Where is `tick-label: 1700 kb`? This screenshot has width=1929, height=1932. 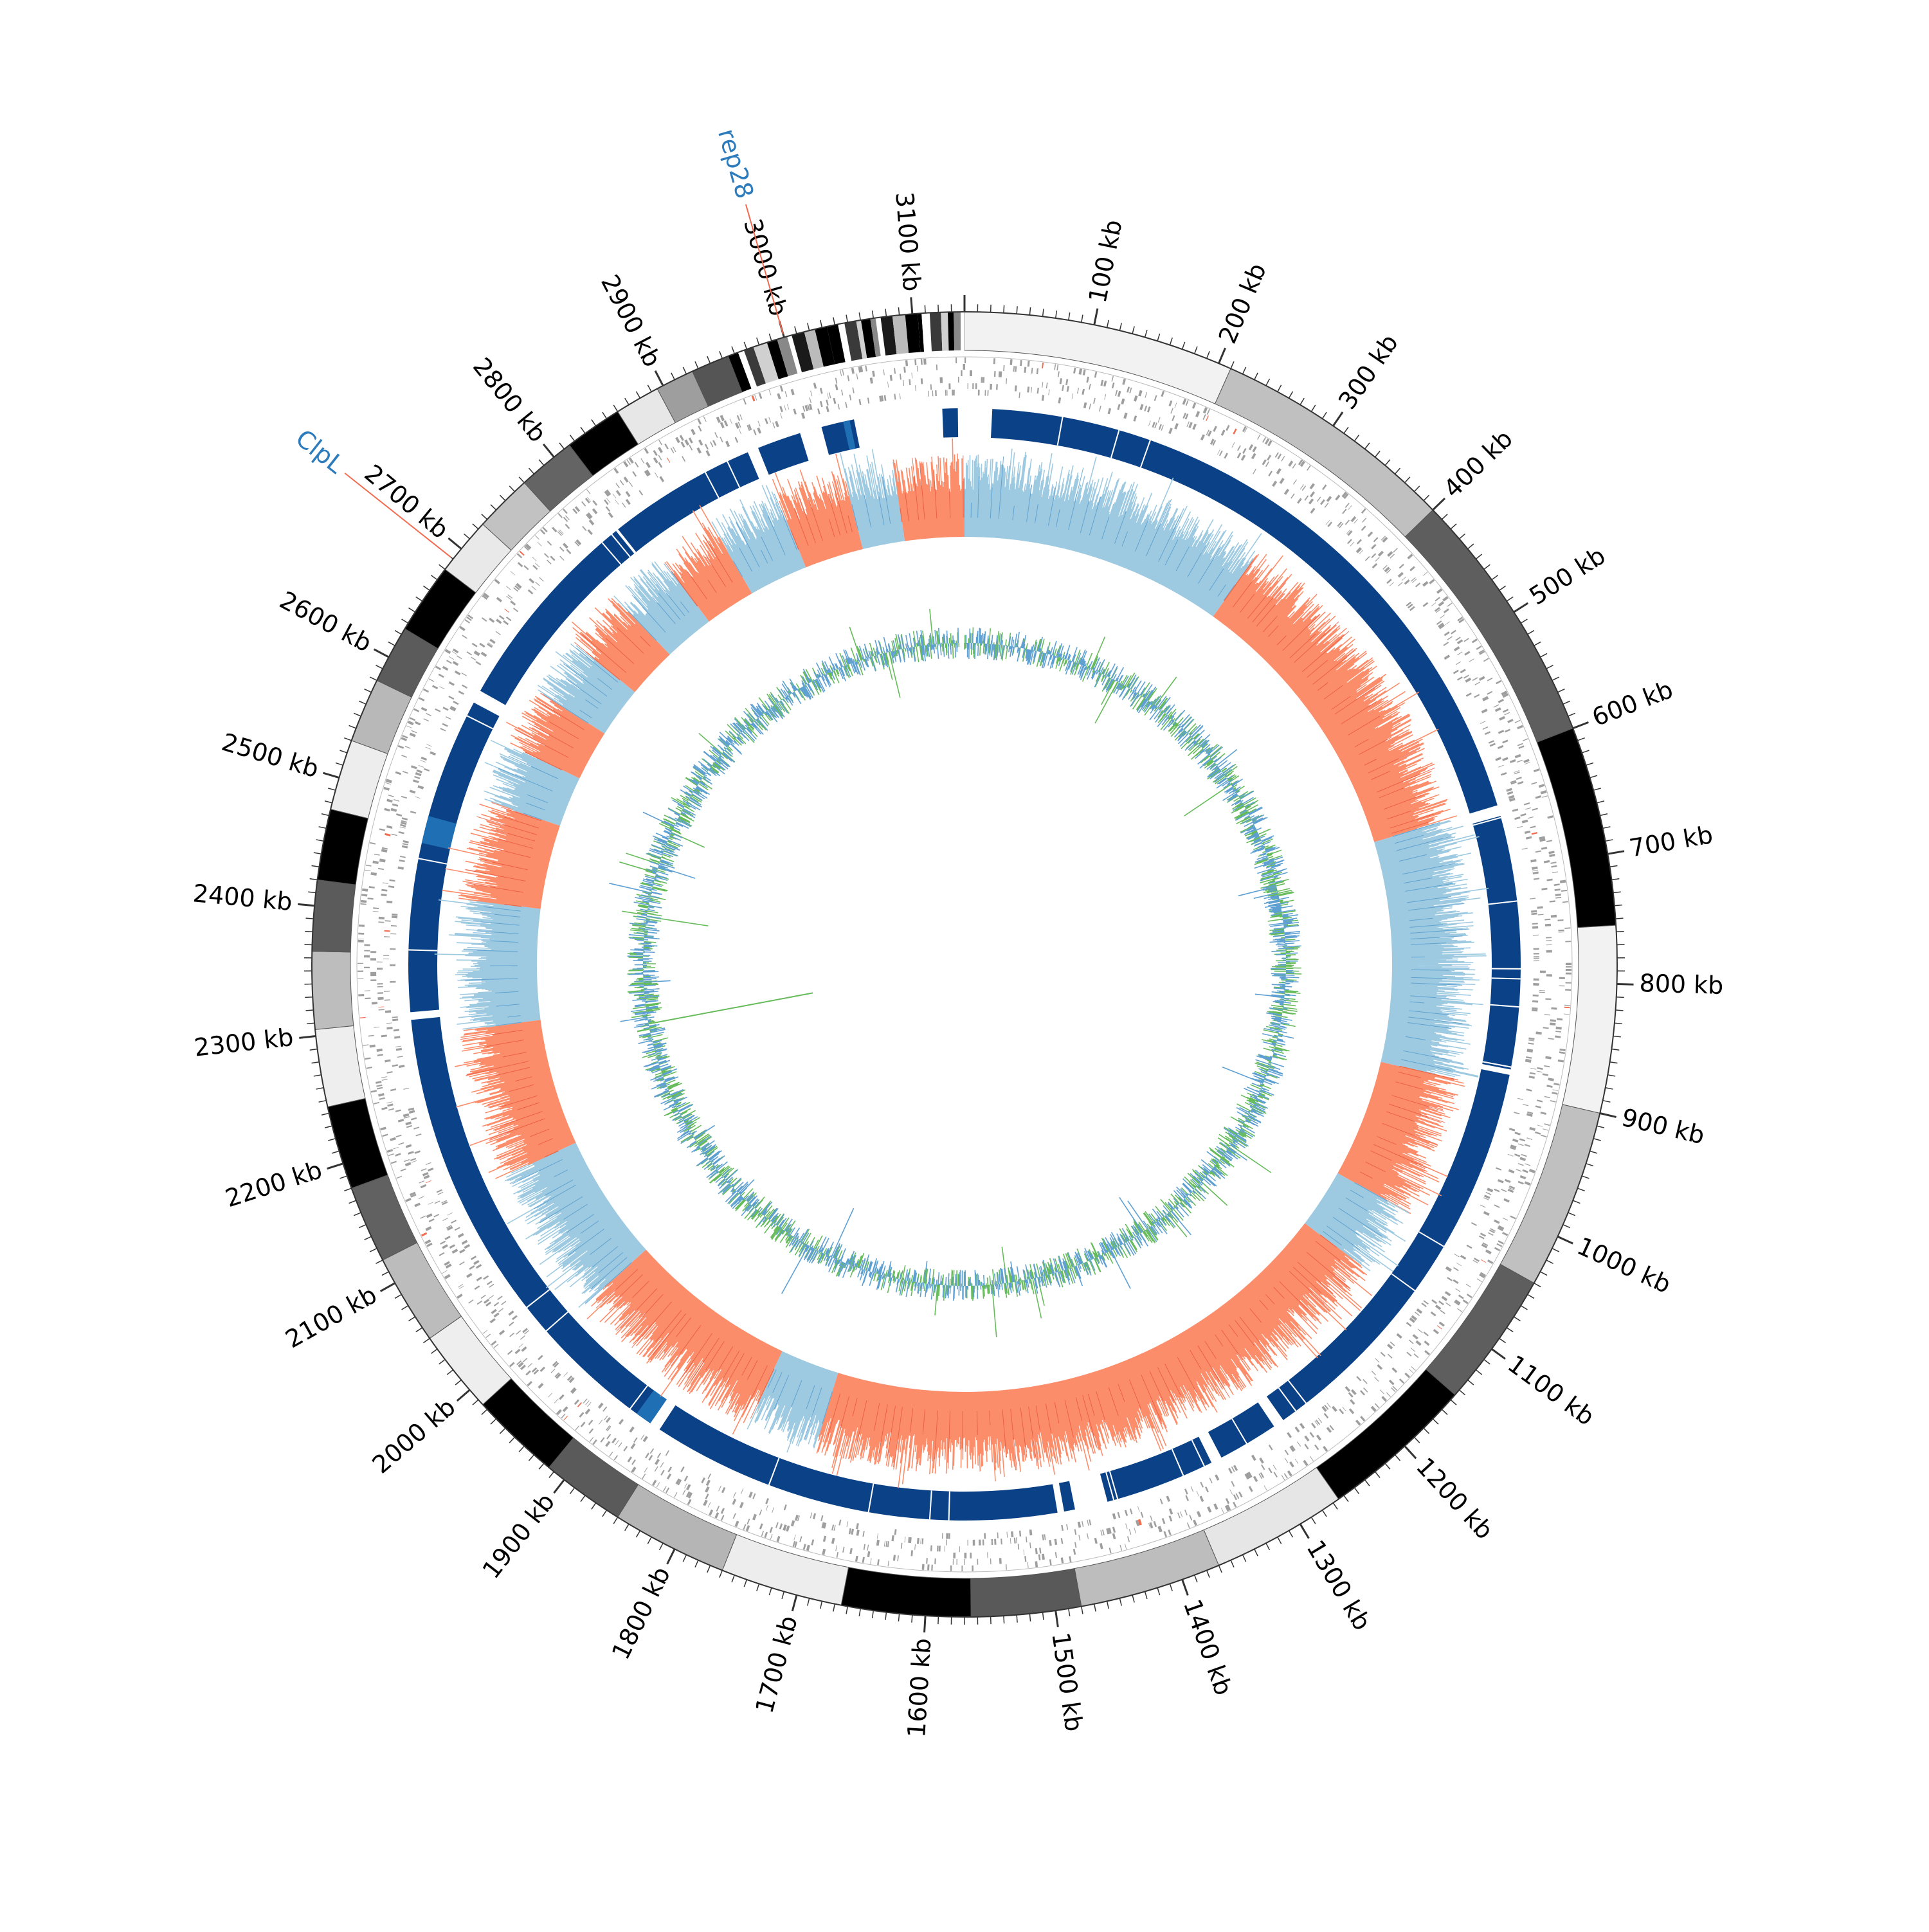 tick-label: 1700 kb is located at coordinates (776, 1664).